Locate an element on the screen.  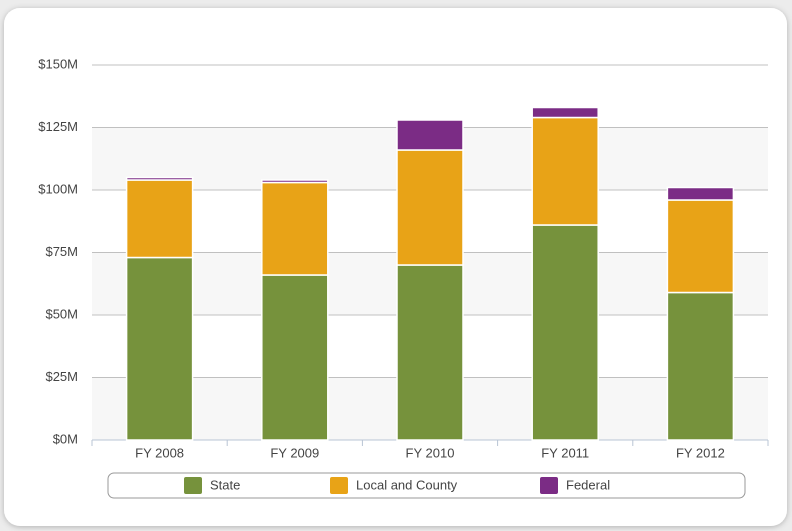
y-tick-label: $100M is located at coordinates (58, 188).